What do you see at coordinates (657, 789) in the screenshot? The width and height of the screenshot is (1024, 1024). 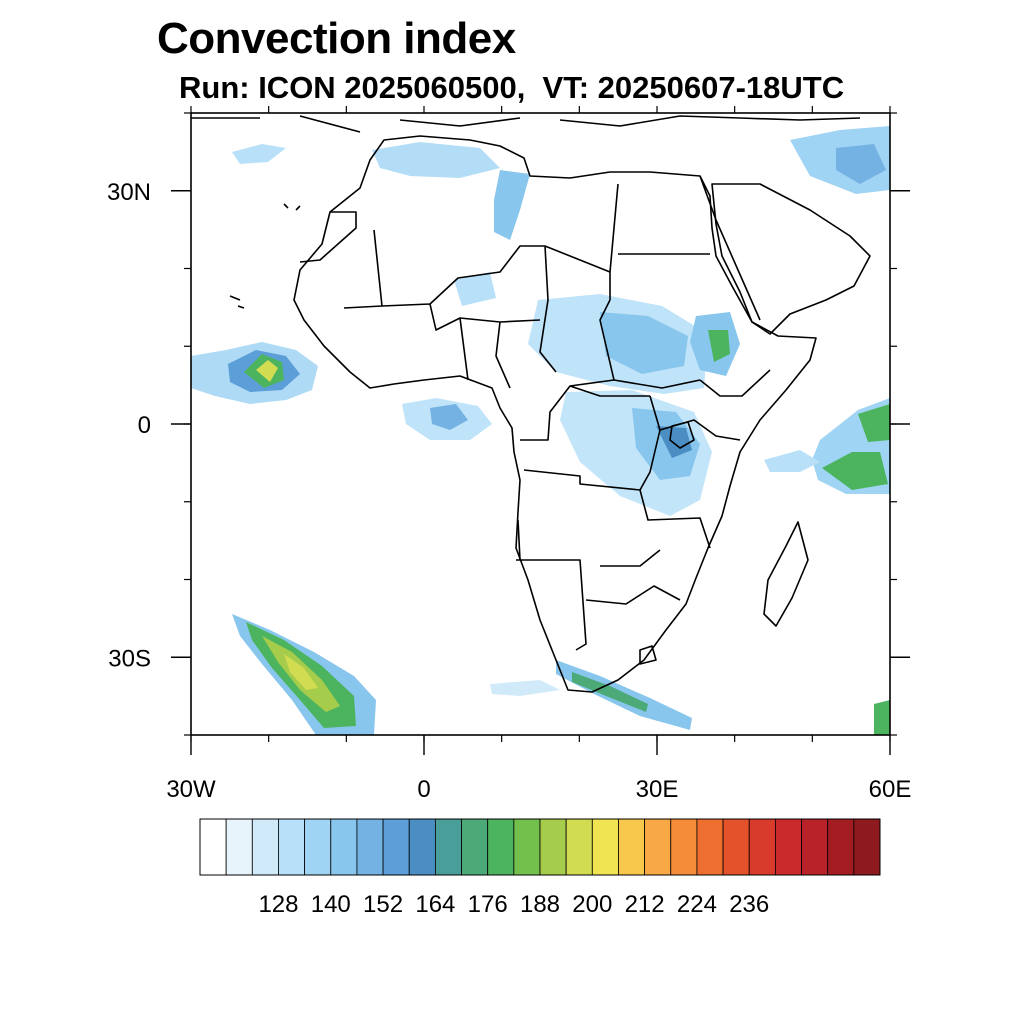 I see `lon-tick-label: 30E` at bounding box center [657, 789].